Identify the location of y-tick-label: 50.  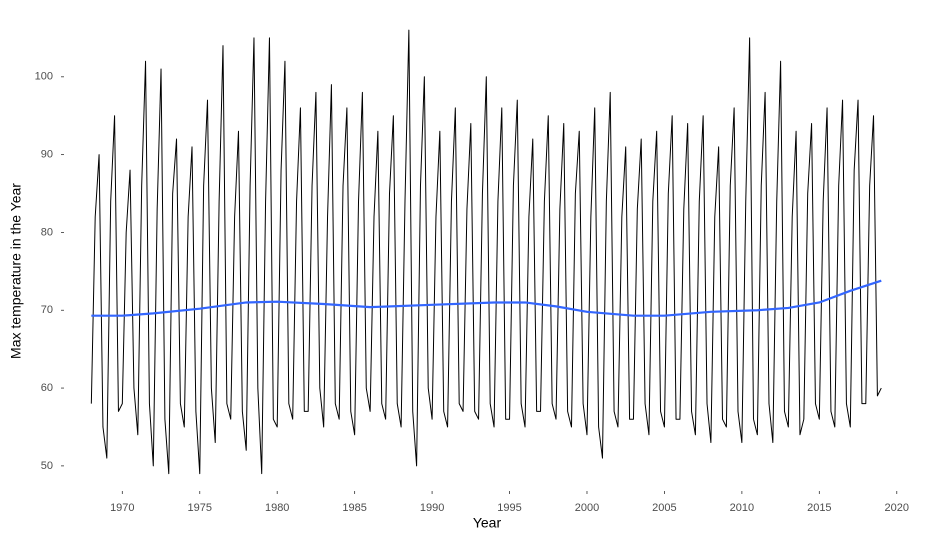
(47, 466).